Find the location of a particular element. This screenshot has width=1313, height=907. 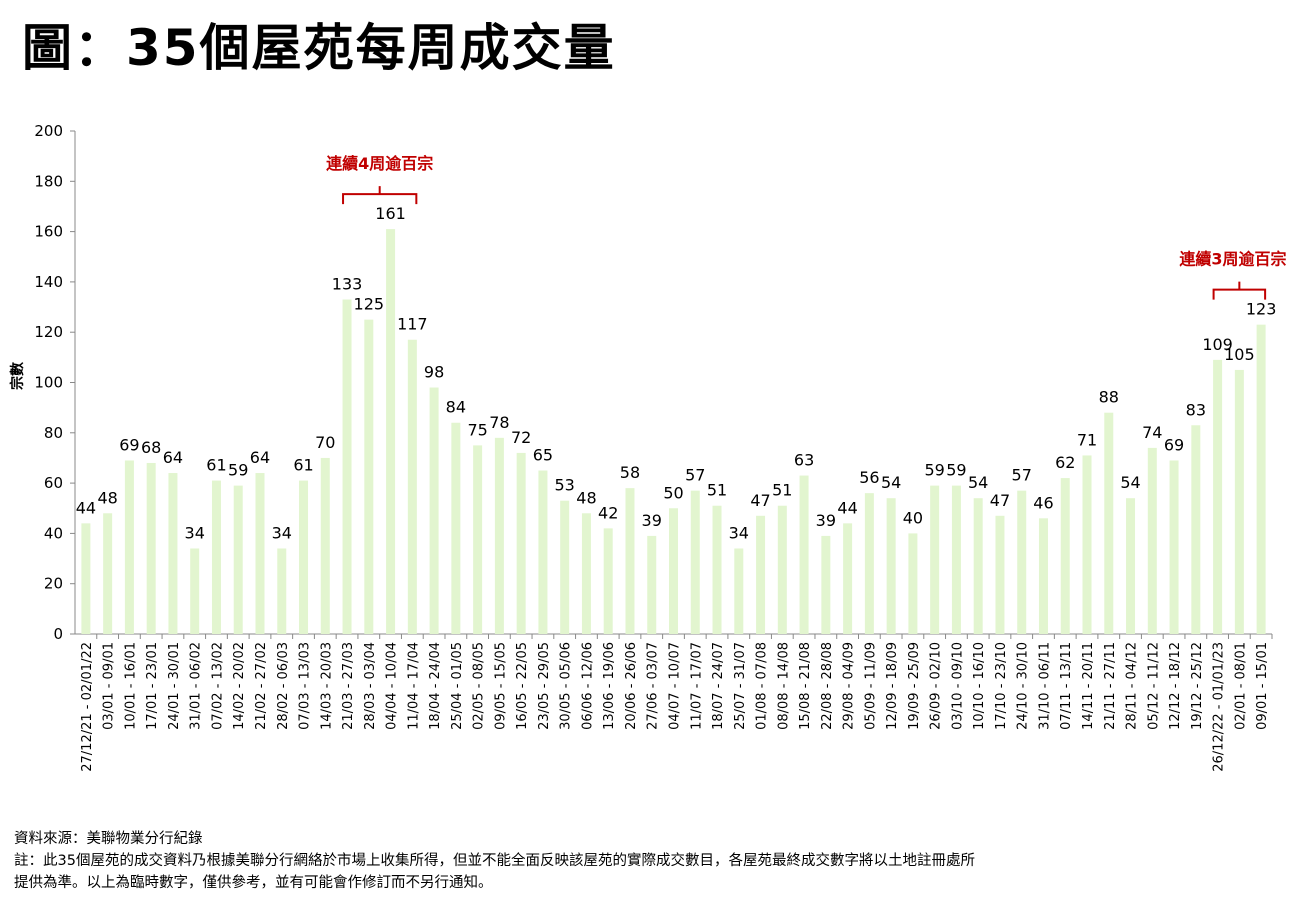

y-tick-label: 180 is located at coordinates (48, 181).